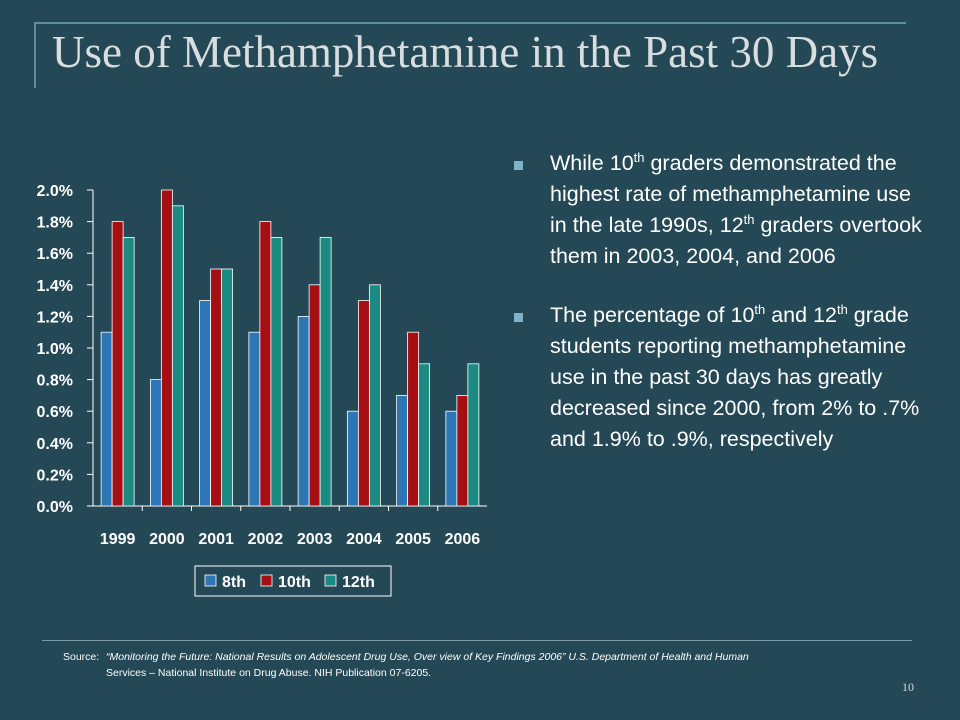 The width and height of the screenshot is (960, 720). What do you see at coordinates (266, 539) in the screenshot?
I see `x-tick-label: 2002` at bounding box center [266, 539].